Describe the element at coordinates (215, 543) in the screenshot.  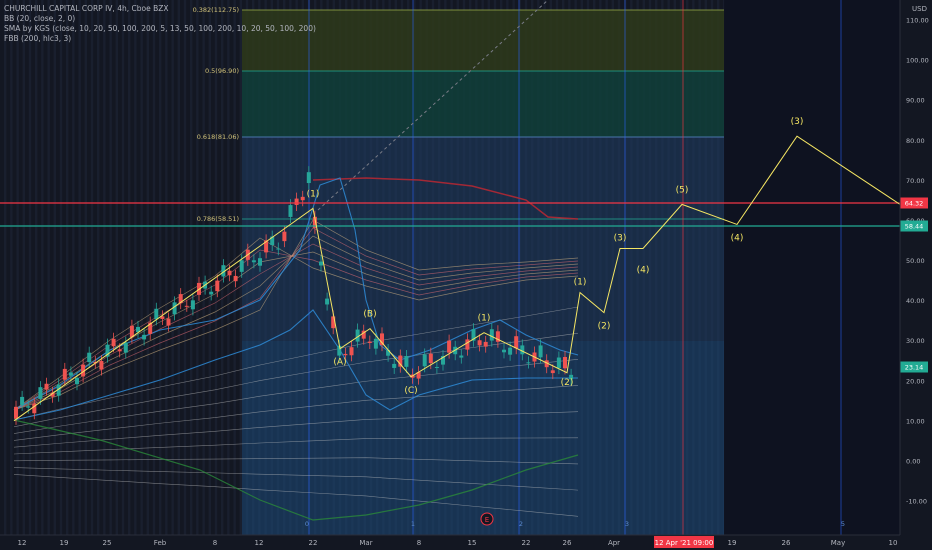
I see `x-tick-label: 8` at that location.